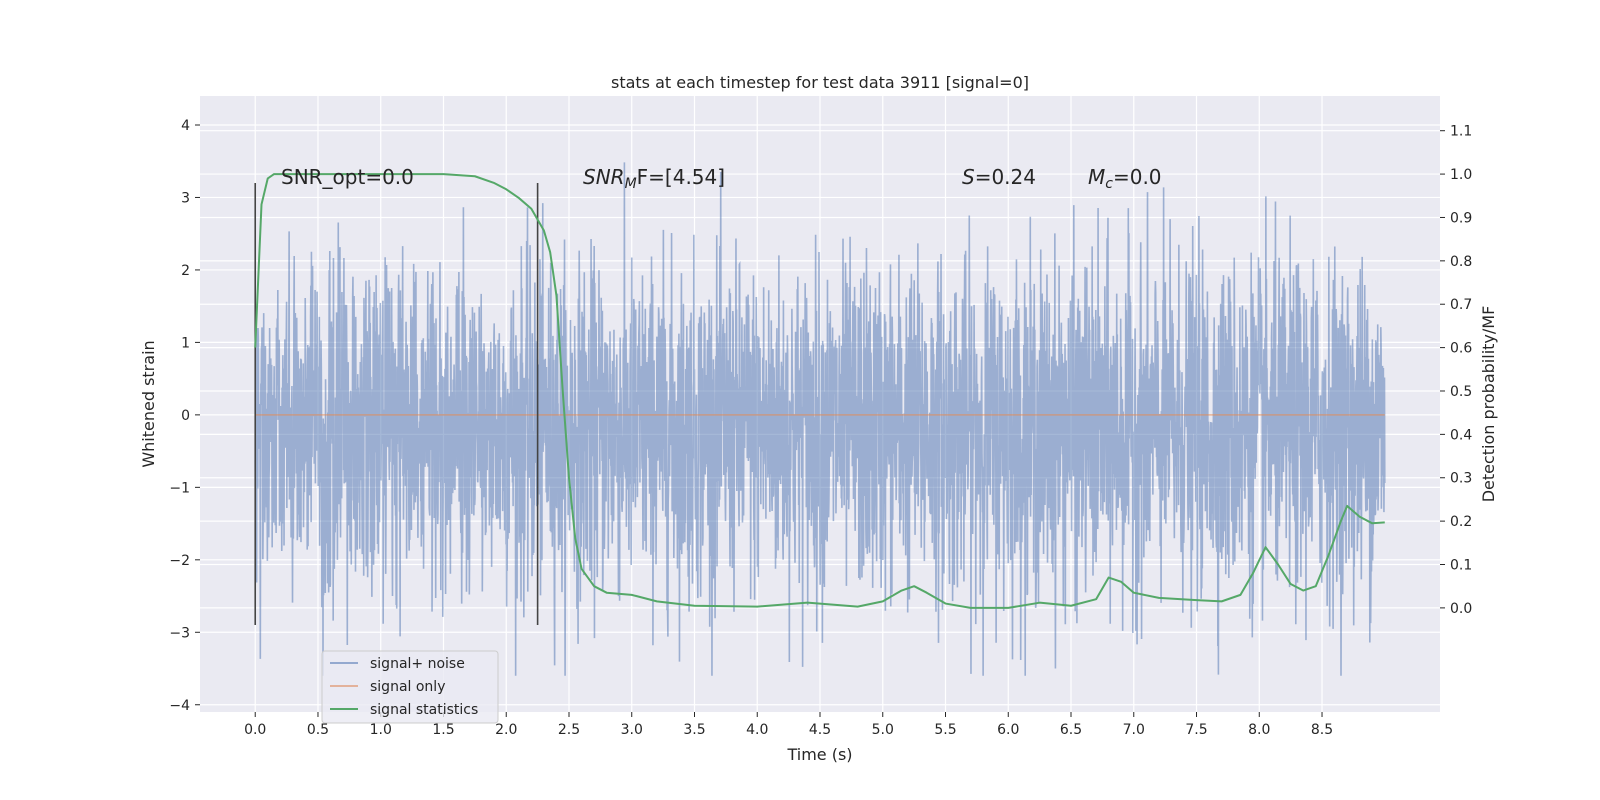  What do you see at coordinates (1456, 370) in the screenshot?
I see `y-axis-right: 0.0 0.1 0.2 0.3 0.4 0.5 0.6 0.7 0.8 0.9 1.0 1.1` at bounding box center [1456, 370].